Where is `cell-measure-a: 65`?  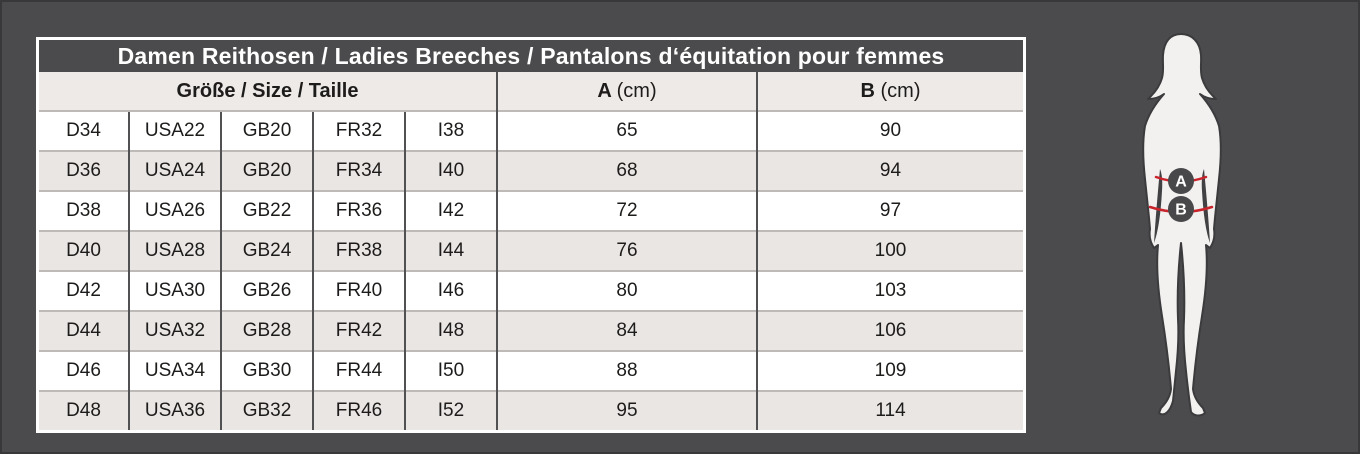
cell-measure-a: 65 is located at coordinates (626, 130).